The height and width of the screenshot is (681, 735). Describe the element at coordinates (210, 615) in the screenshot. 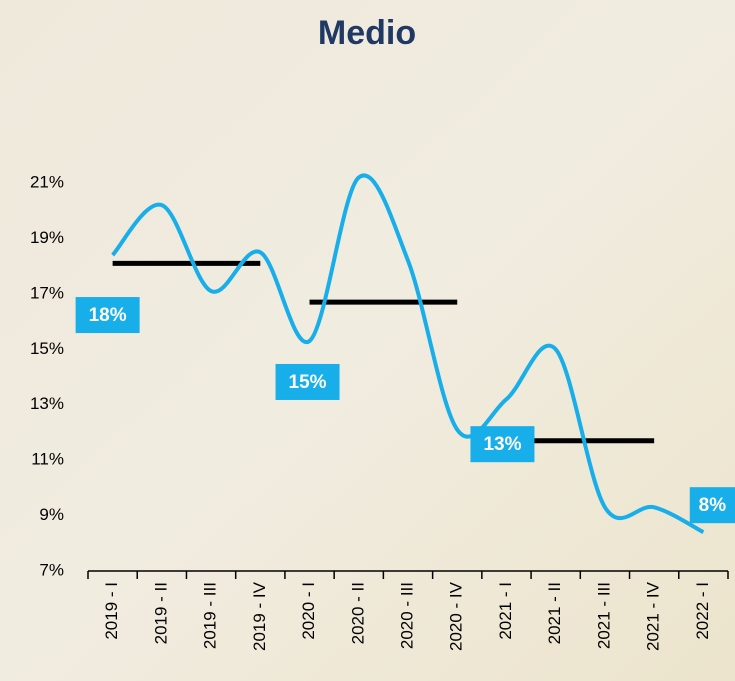

I see `x-tick-label: 2019 - III` at that location.